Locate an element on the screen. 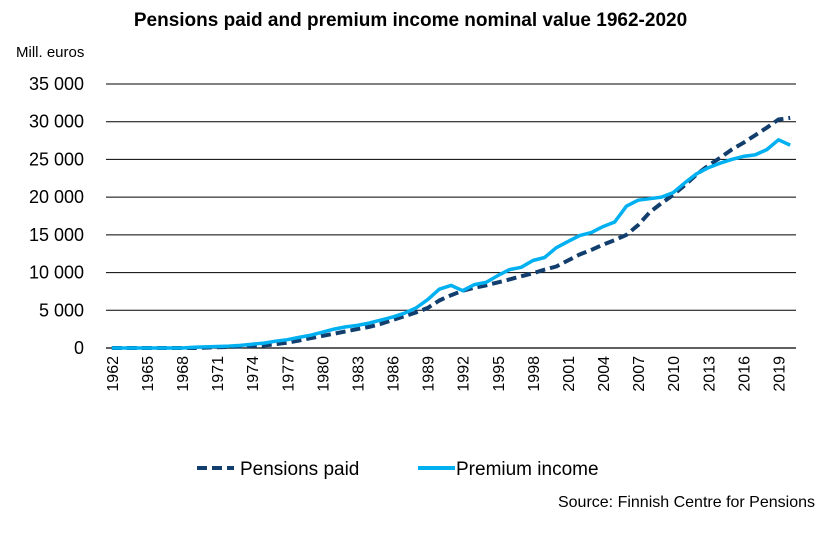 The width and height of the screenshot is (821, 537). x-tick-label: 2019 is located at coordinates (779, 374).